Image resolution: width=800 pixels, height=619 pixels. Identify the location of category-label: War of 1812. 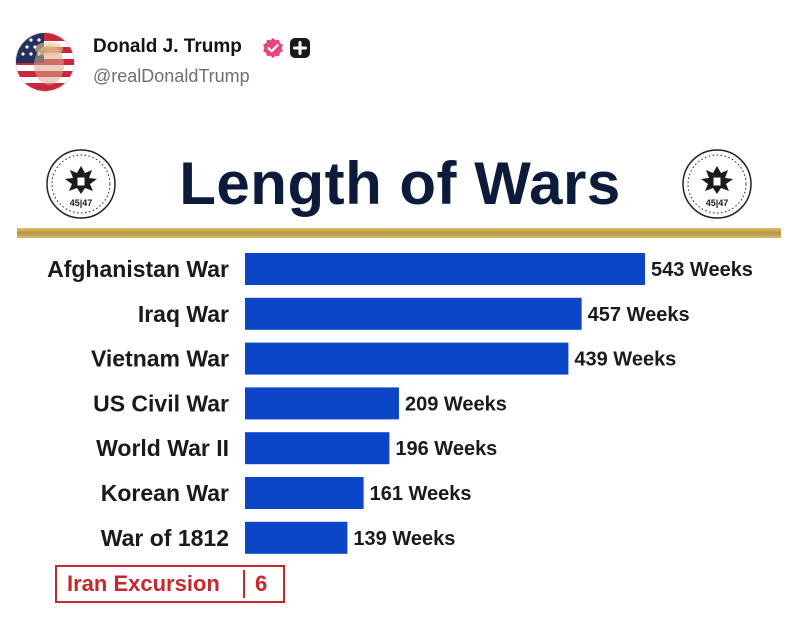
(165, 538).